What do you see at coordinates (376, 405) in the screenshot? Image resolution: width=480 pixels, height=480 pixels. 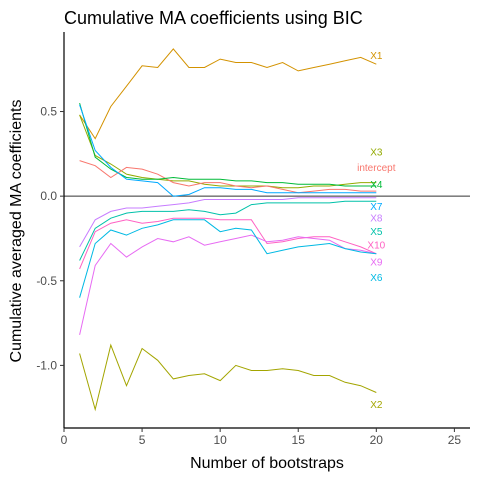 I see `series-label-x2: X2` at bounding box center [376, 405].